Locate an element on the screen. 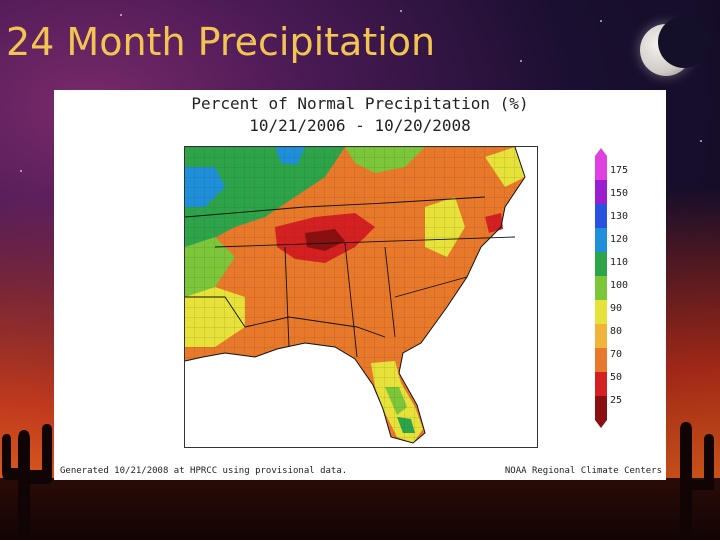 Image resolution: width=720 pixels, height=540 pixels. cactus-left-image is located at coordinates (27, 482).